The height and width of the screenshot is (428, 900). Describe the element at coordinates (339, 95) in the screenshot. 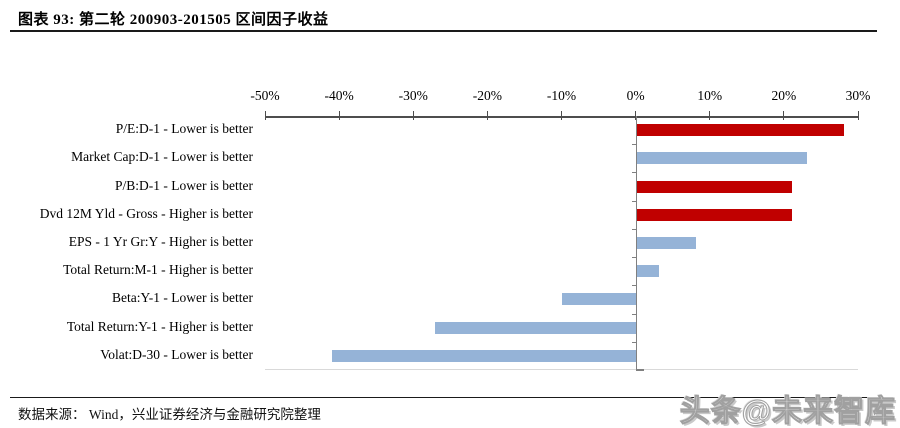

I see `x-axis-tick-label: -40%` at that location.